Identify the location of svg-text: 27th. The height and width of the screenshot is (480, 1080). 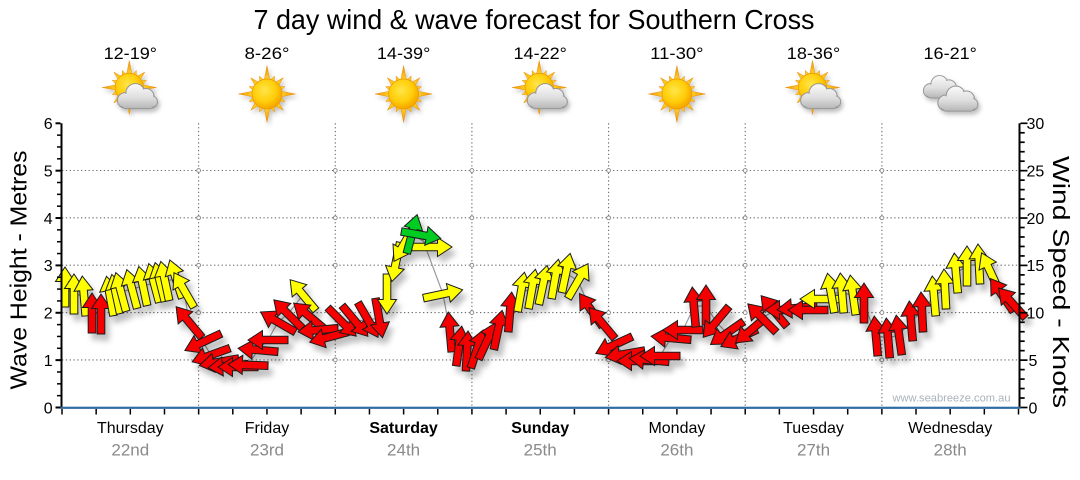
(813, 450).